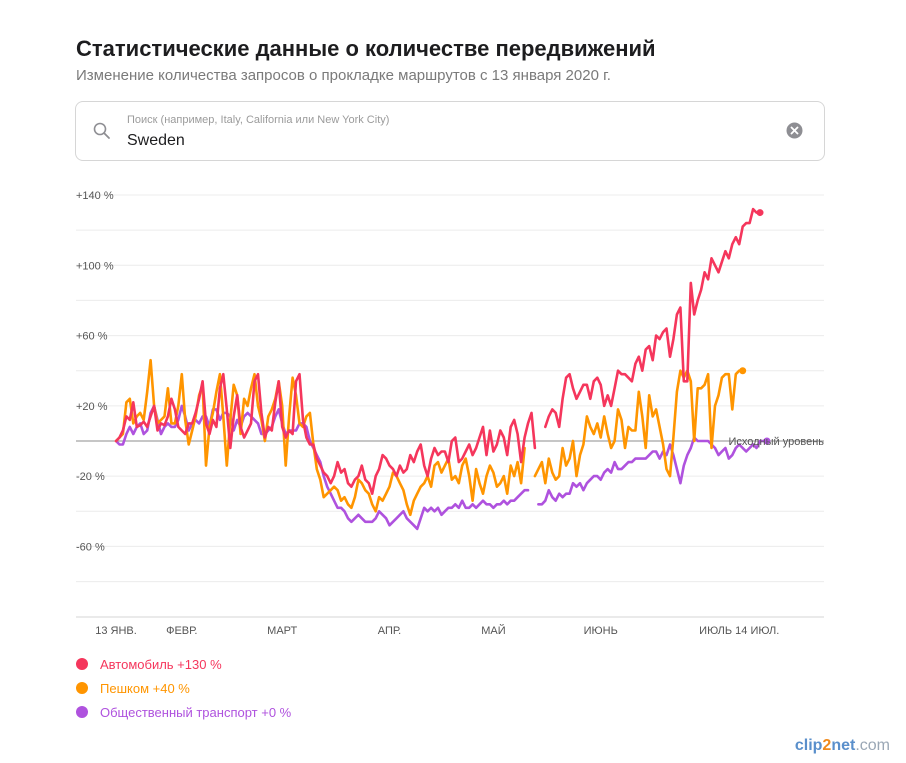 The height and width of the screenshot is (763, 906). I want to click on y-tick-label: -60 %, so click(90, 547).